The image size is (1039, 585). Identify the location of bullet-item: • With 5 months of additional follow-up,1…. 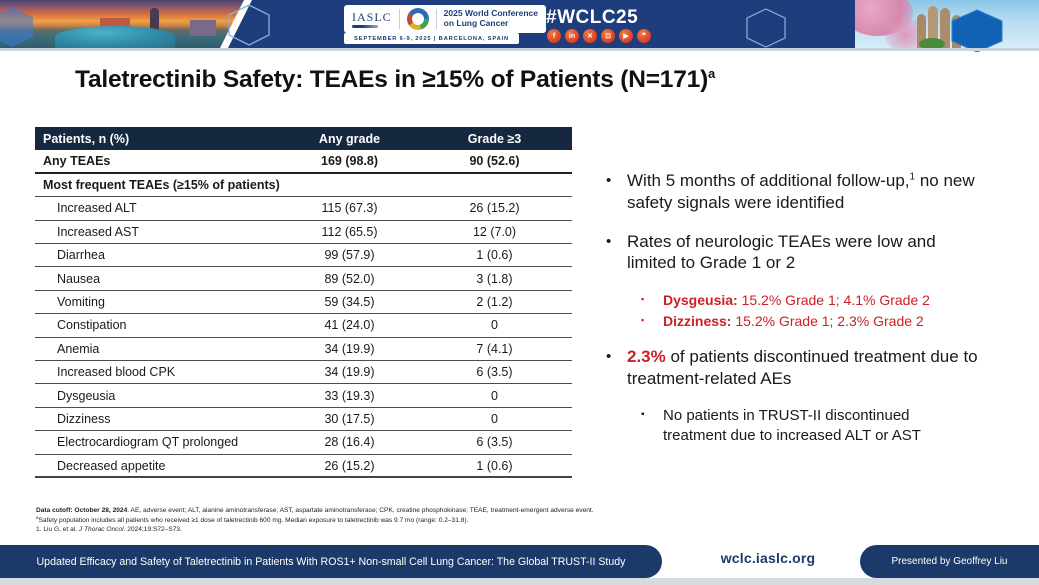
(797, 192).